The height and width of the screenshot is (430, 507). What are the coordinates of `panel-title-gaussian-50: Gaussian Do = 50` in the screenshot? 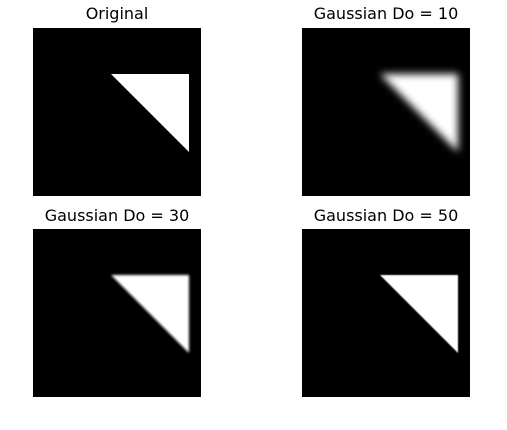 It's located at (386, 215).